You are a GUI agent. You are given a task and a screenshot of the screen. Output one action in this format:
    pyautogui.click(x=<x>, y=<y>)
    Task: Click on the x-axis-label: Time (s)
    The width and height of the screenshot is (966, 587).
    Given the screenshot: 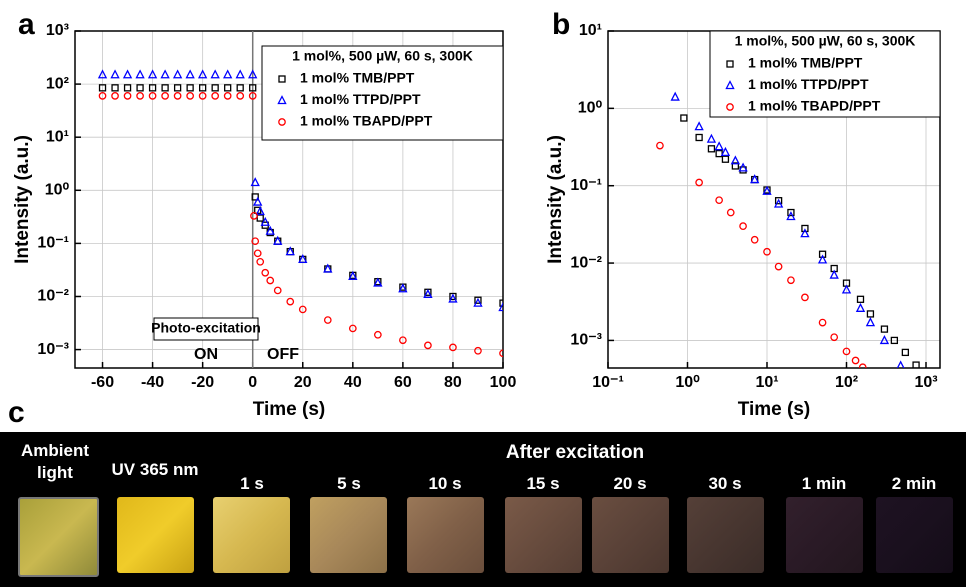 What is the action you would take?
    pyautogui.click(x=774, y=409)
    